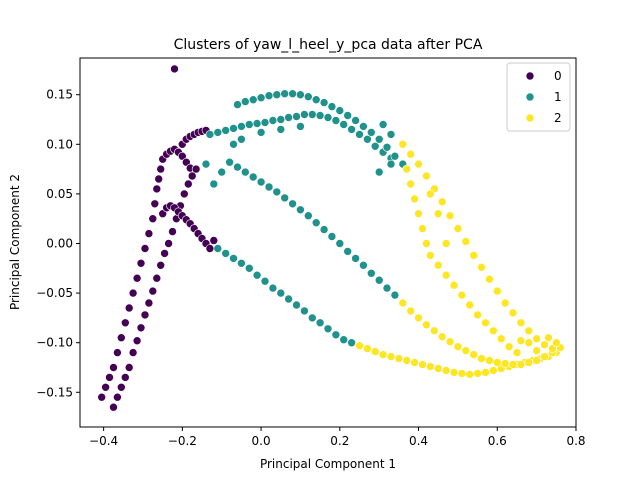 This screenshot has width=640, height=484. Describe the element at coordinates (54, 343) in the screenshot. I see `y-tick-label: −0.10` at that location.